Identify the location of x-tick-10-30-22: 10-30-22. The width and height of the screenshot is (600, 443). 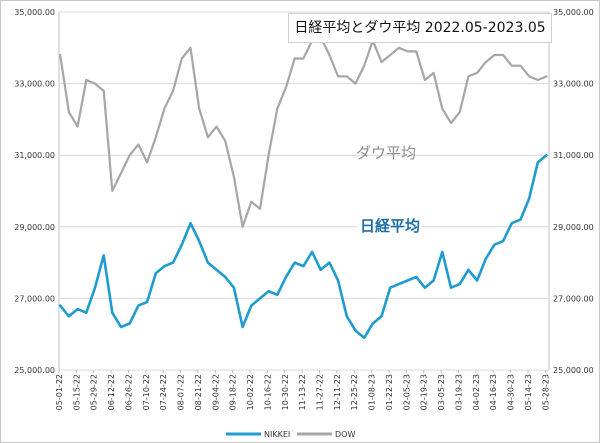
(285, 392).